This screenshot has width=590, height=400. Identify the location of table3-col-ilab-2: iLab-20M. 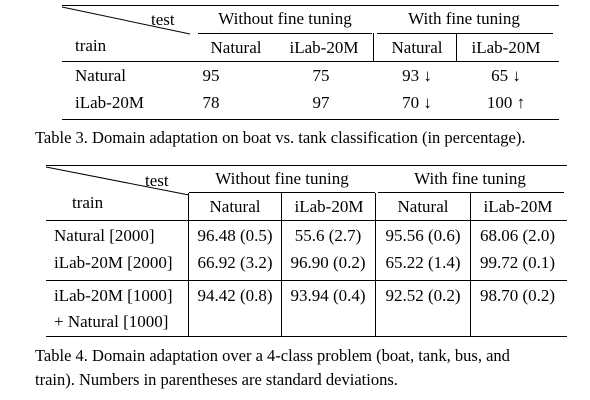
(506, 47).